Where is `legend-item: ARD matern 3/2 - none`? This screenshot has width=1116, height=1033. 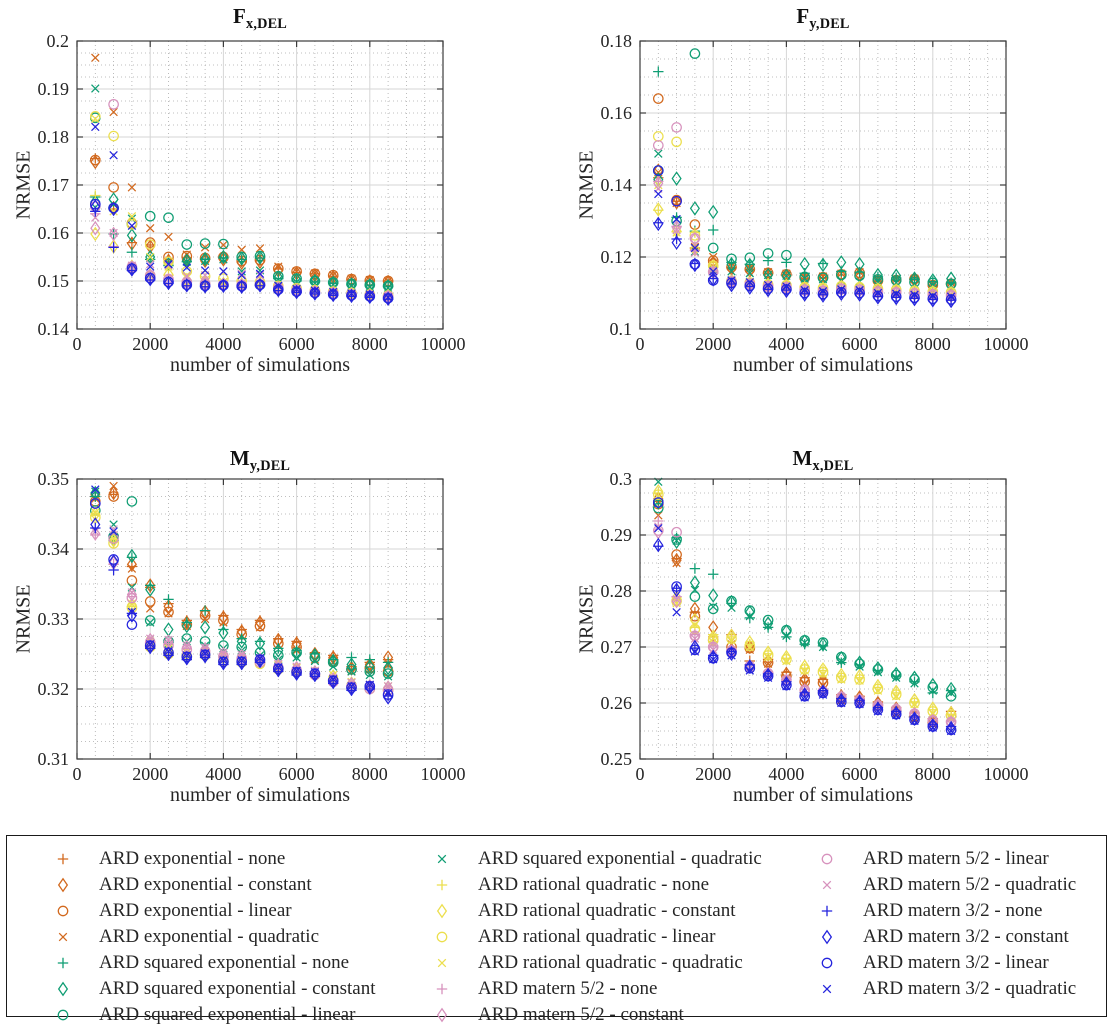
legend-item: ARD matern 3/2 - none is located at coordinates (945, 911).